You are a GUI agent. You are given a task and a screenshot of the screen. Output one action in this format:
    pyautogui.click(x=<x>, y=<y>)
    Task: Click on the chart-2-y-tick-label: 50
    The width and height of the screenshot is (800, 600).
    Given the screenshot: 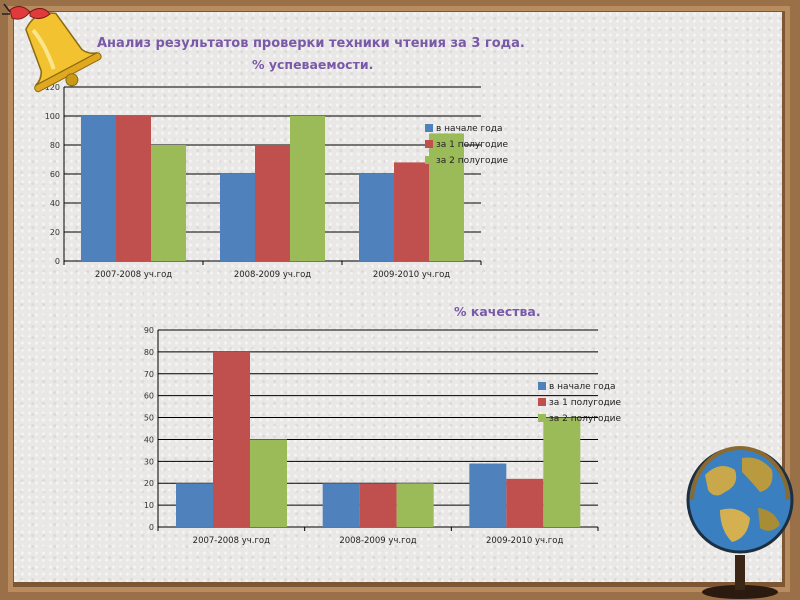 What is the action you would take?
    pyautogui.click(x=149, y=418)
    